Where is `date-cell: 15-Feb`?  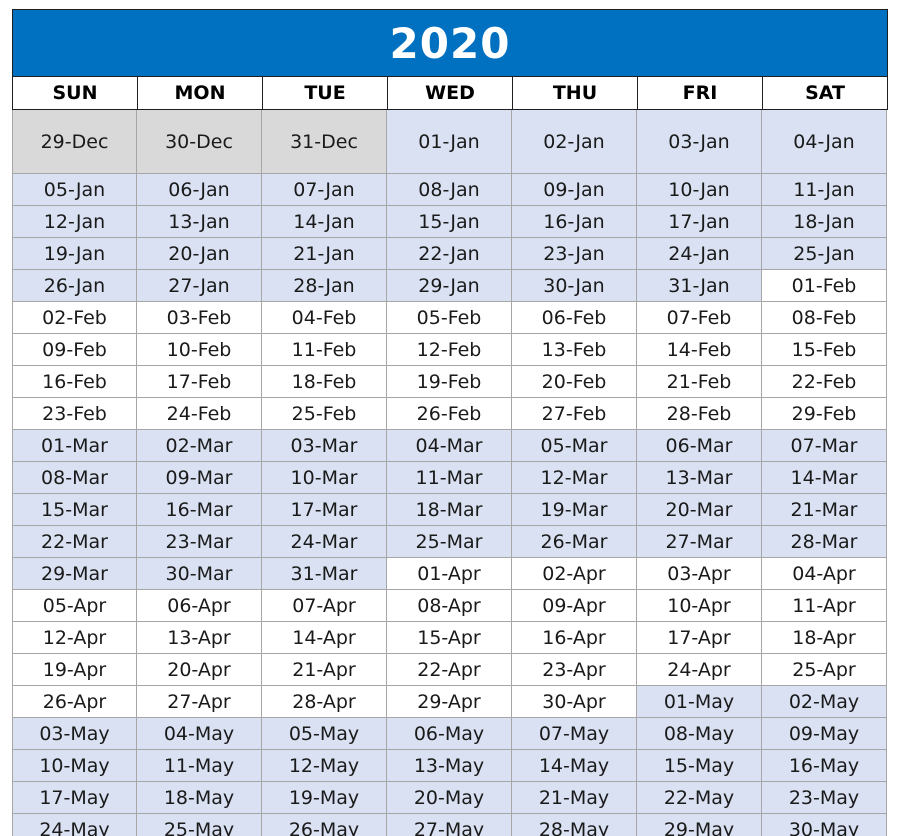 date-cell: 15-Feb is located at coordinates (824, 350).